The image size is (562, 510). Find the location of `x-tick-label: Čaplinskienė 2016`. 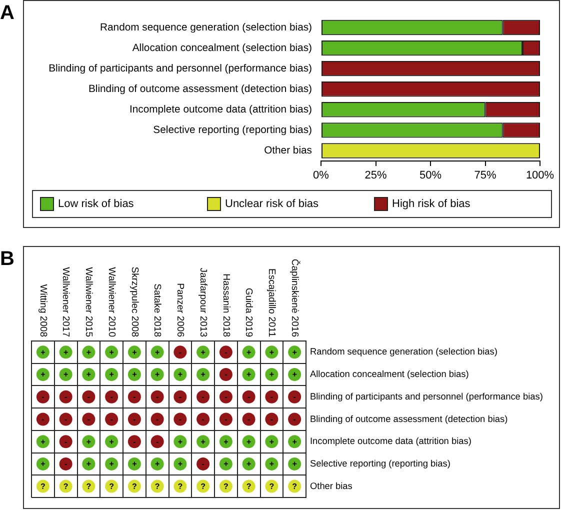

x-tick-label: Čaplinskienė 2016 is located at coordinates (294, 297).